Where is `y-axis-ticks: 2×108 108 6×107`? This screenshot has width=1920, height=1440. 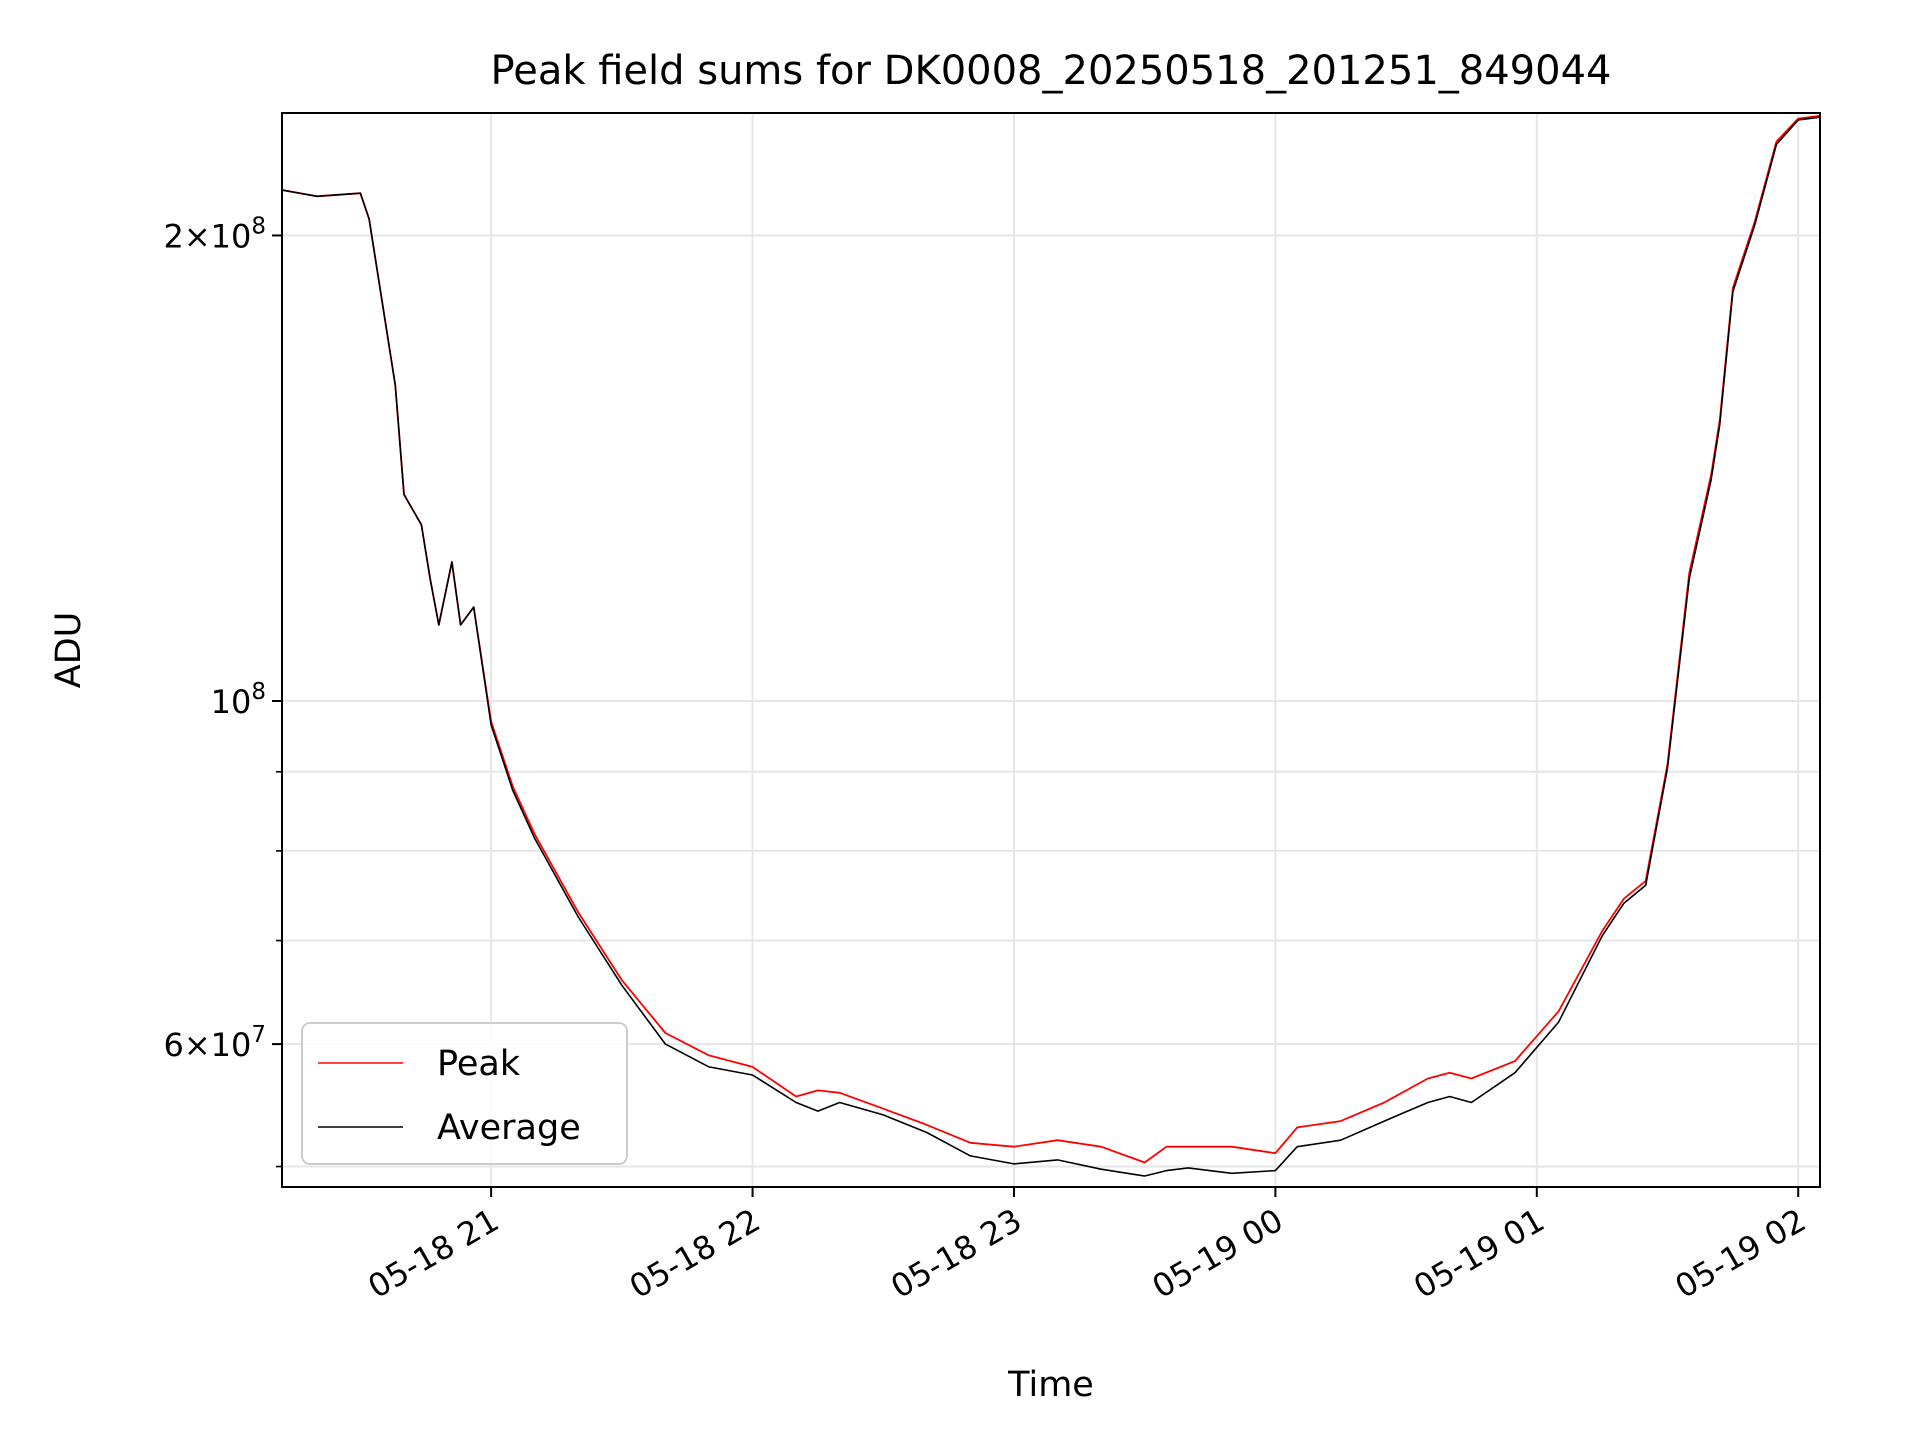
y-axis-ticks: 2×108 108 6×107 is located at coordinates (222, 690).